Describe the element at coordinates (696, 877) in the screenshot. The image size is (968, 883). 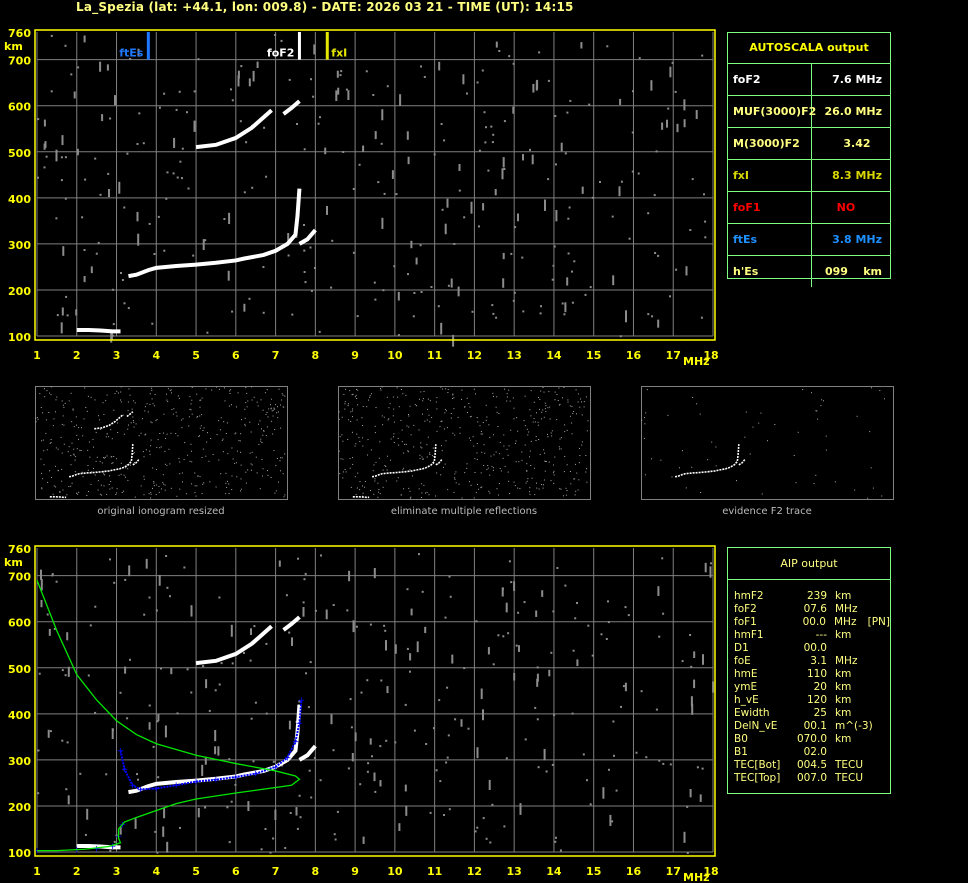
I see `x-axis-label: MHz` at that location.